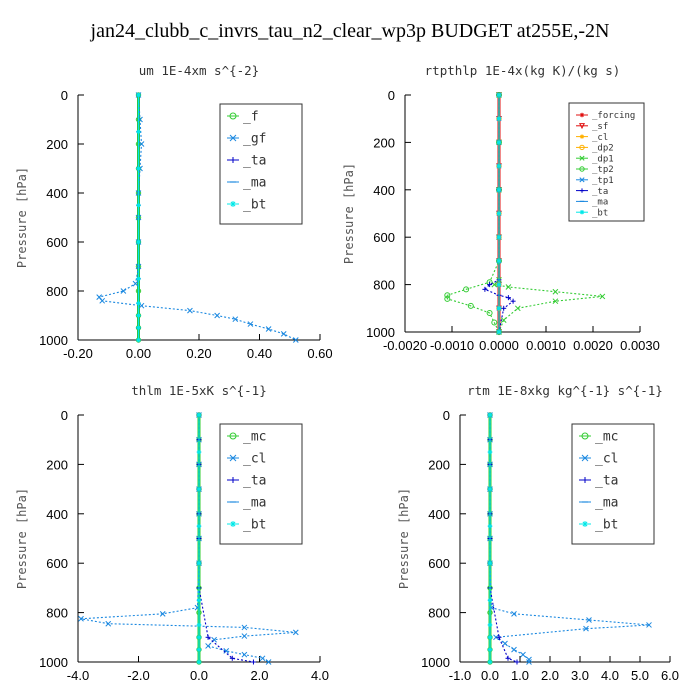 The height and width of the screenshot is (700, 700). What do you see at coordinates (595, 149) in the screenshot?
I see `legend-item: _dp2` at bounding box center [595, 149].